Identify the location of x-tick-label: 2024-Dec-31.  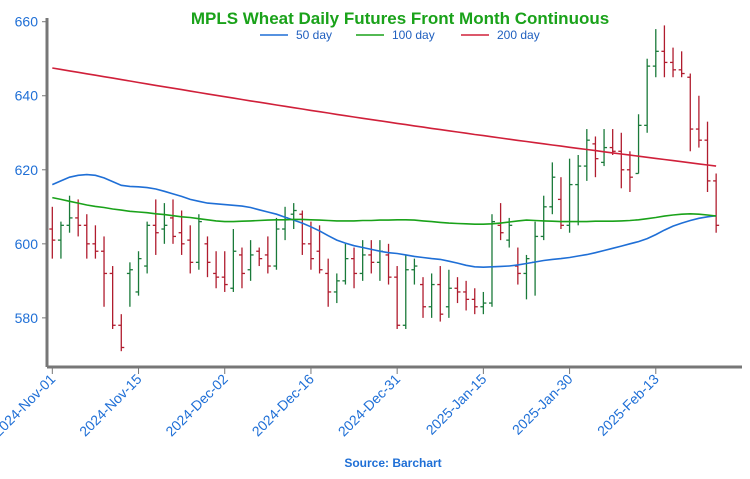
(369, 405).